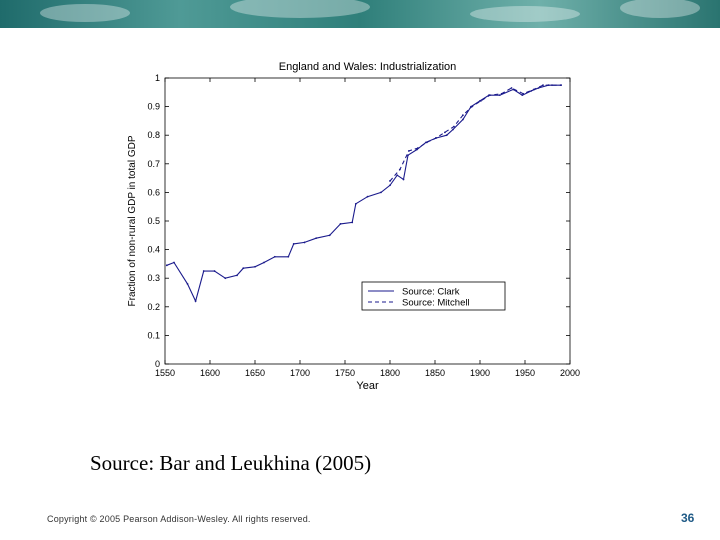  I want to click on legend-box, so click(433, 296).